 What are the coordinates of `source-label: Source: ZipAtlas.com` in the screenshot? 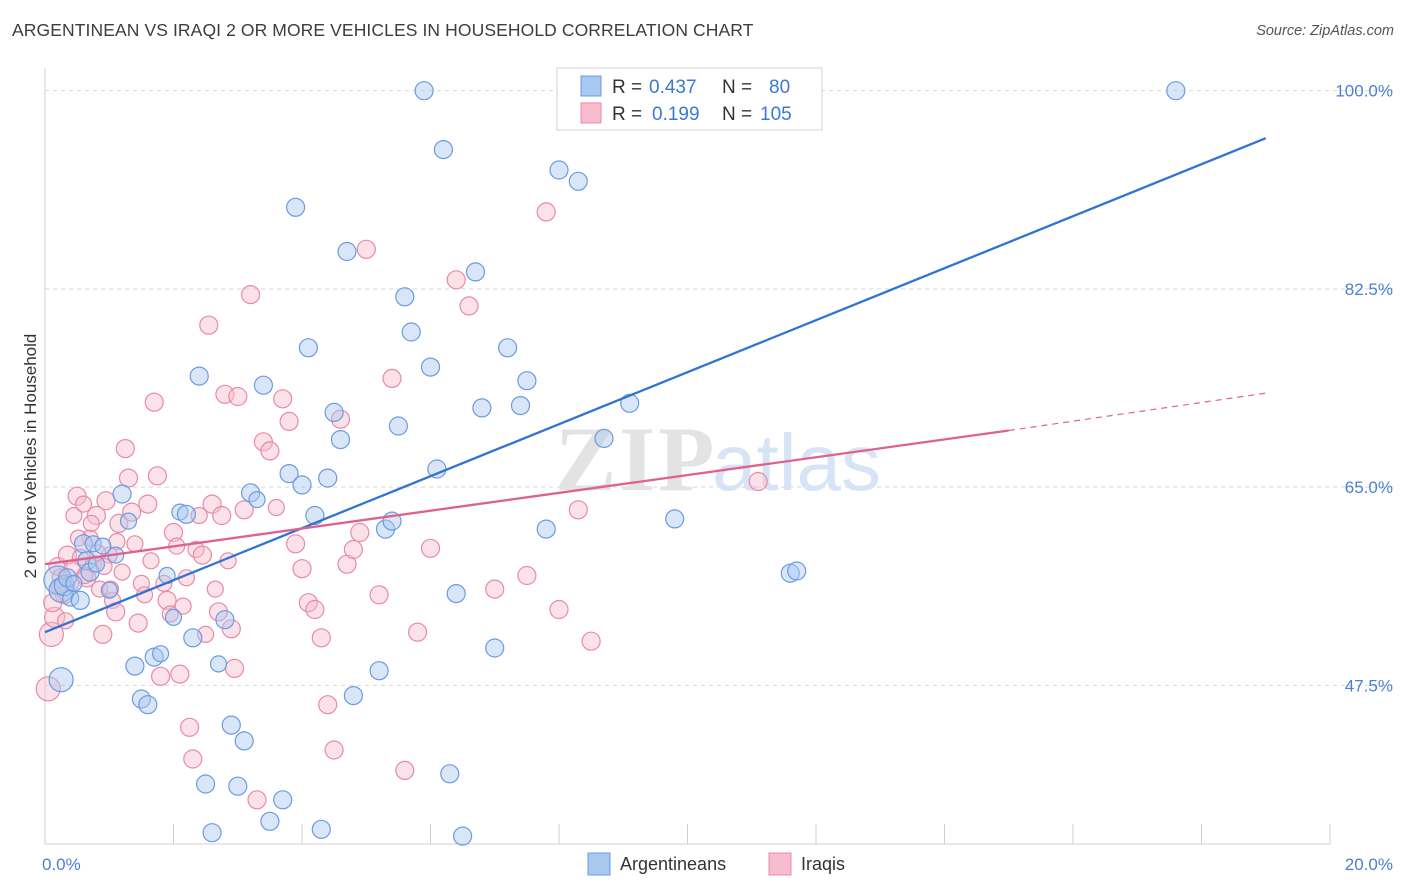 It's located at (1325, 31).